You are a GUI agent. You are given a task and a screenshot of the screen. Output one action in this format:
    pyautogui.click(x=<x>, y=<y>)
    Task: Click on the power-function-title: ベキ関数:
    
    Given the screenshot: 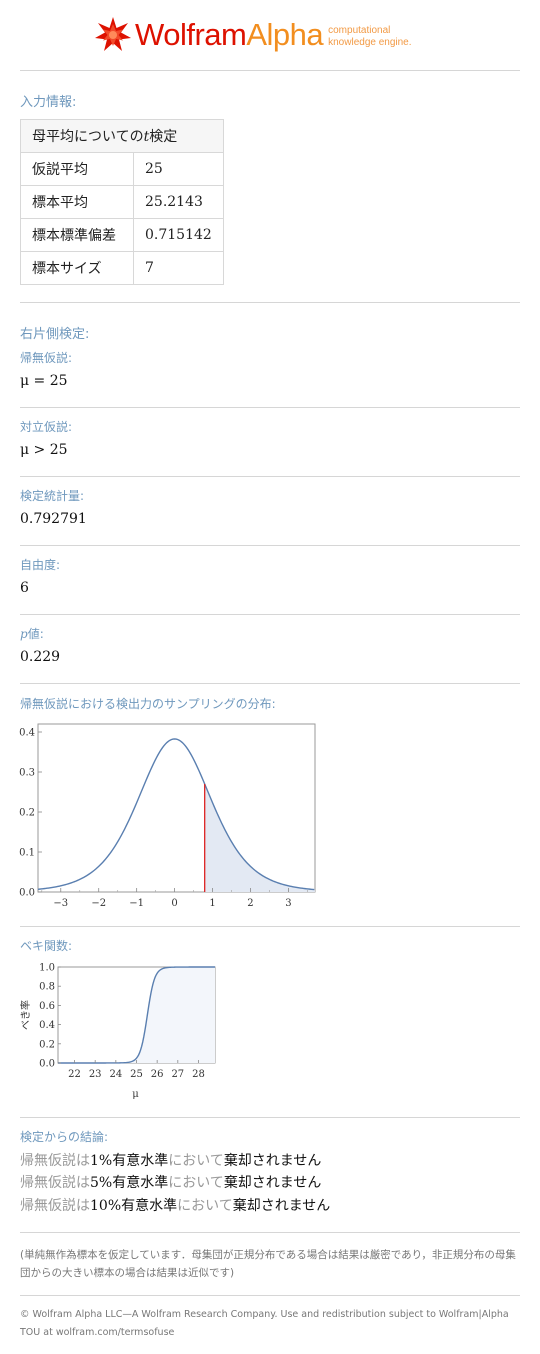 What is the action you would take?
    pyautogui.click(x=46, y=946)
    